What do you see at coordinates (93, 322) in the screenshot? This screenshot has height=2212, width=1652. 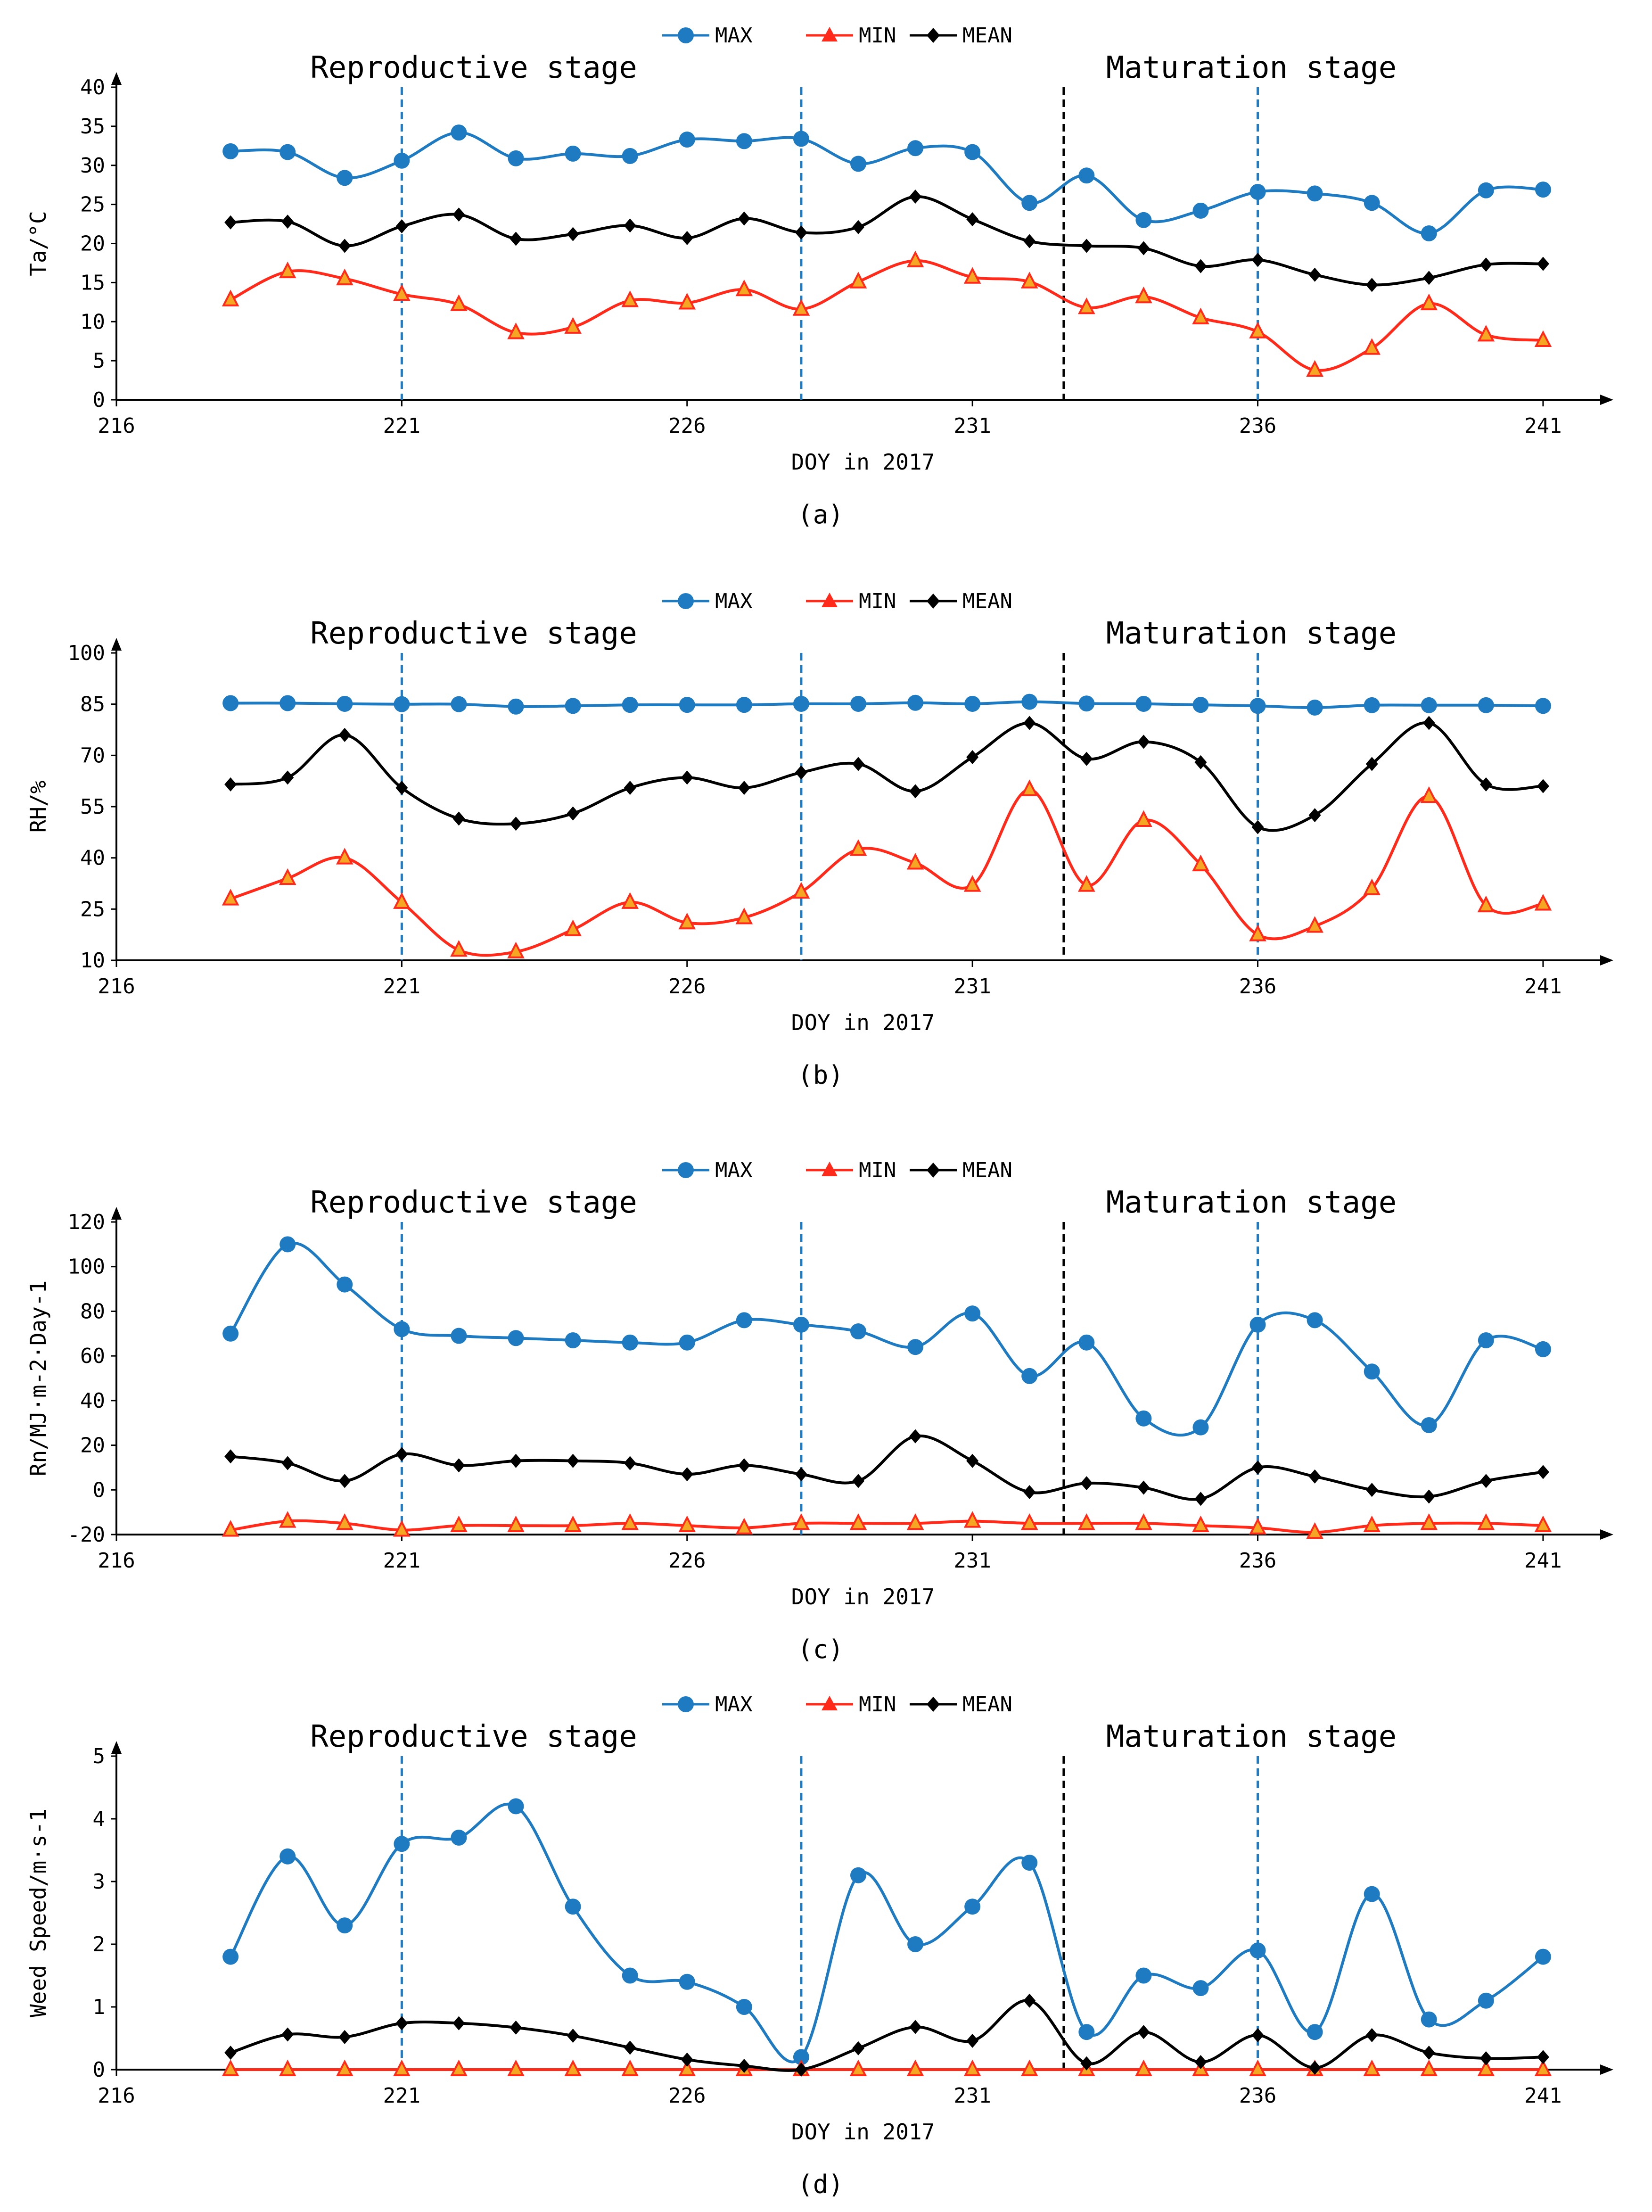 I see `y-tick-label: 10` at bounding box center [93, 322].